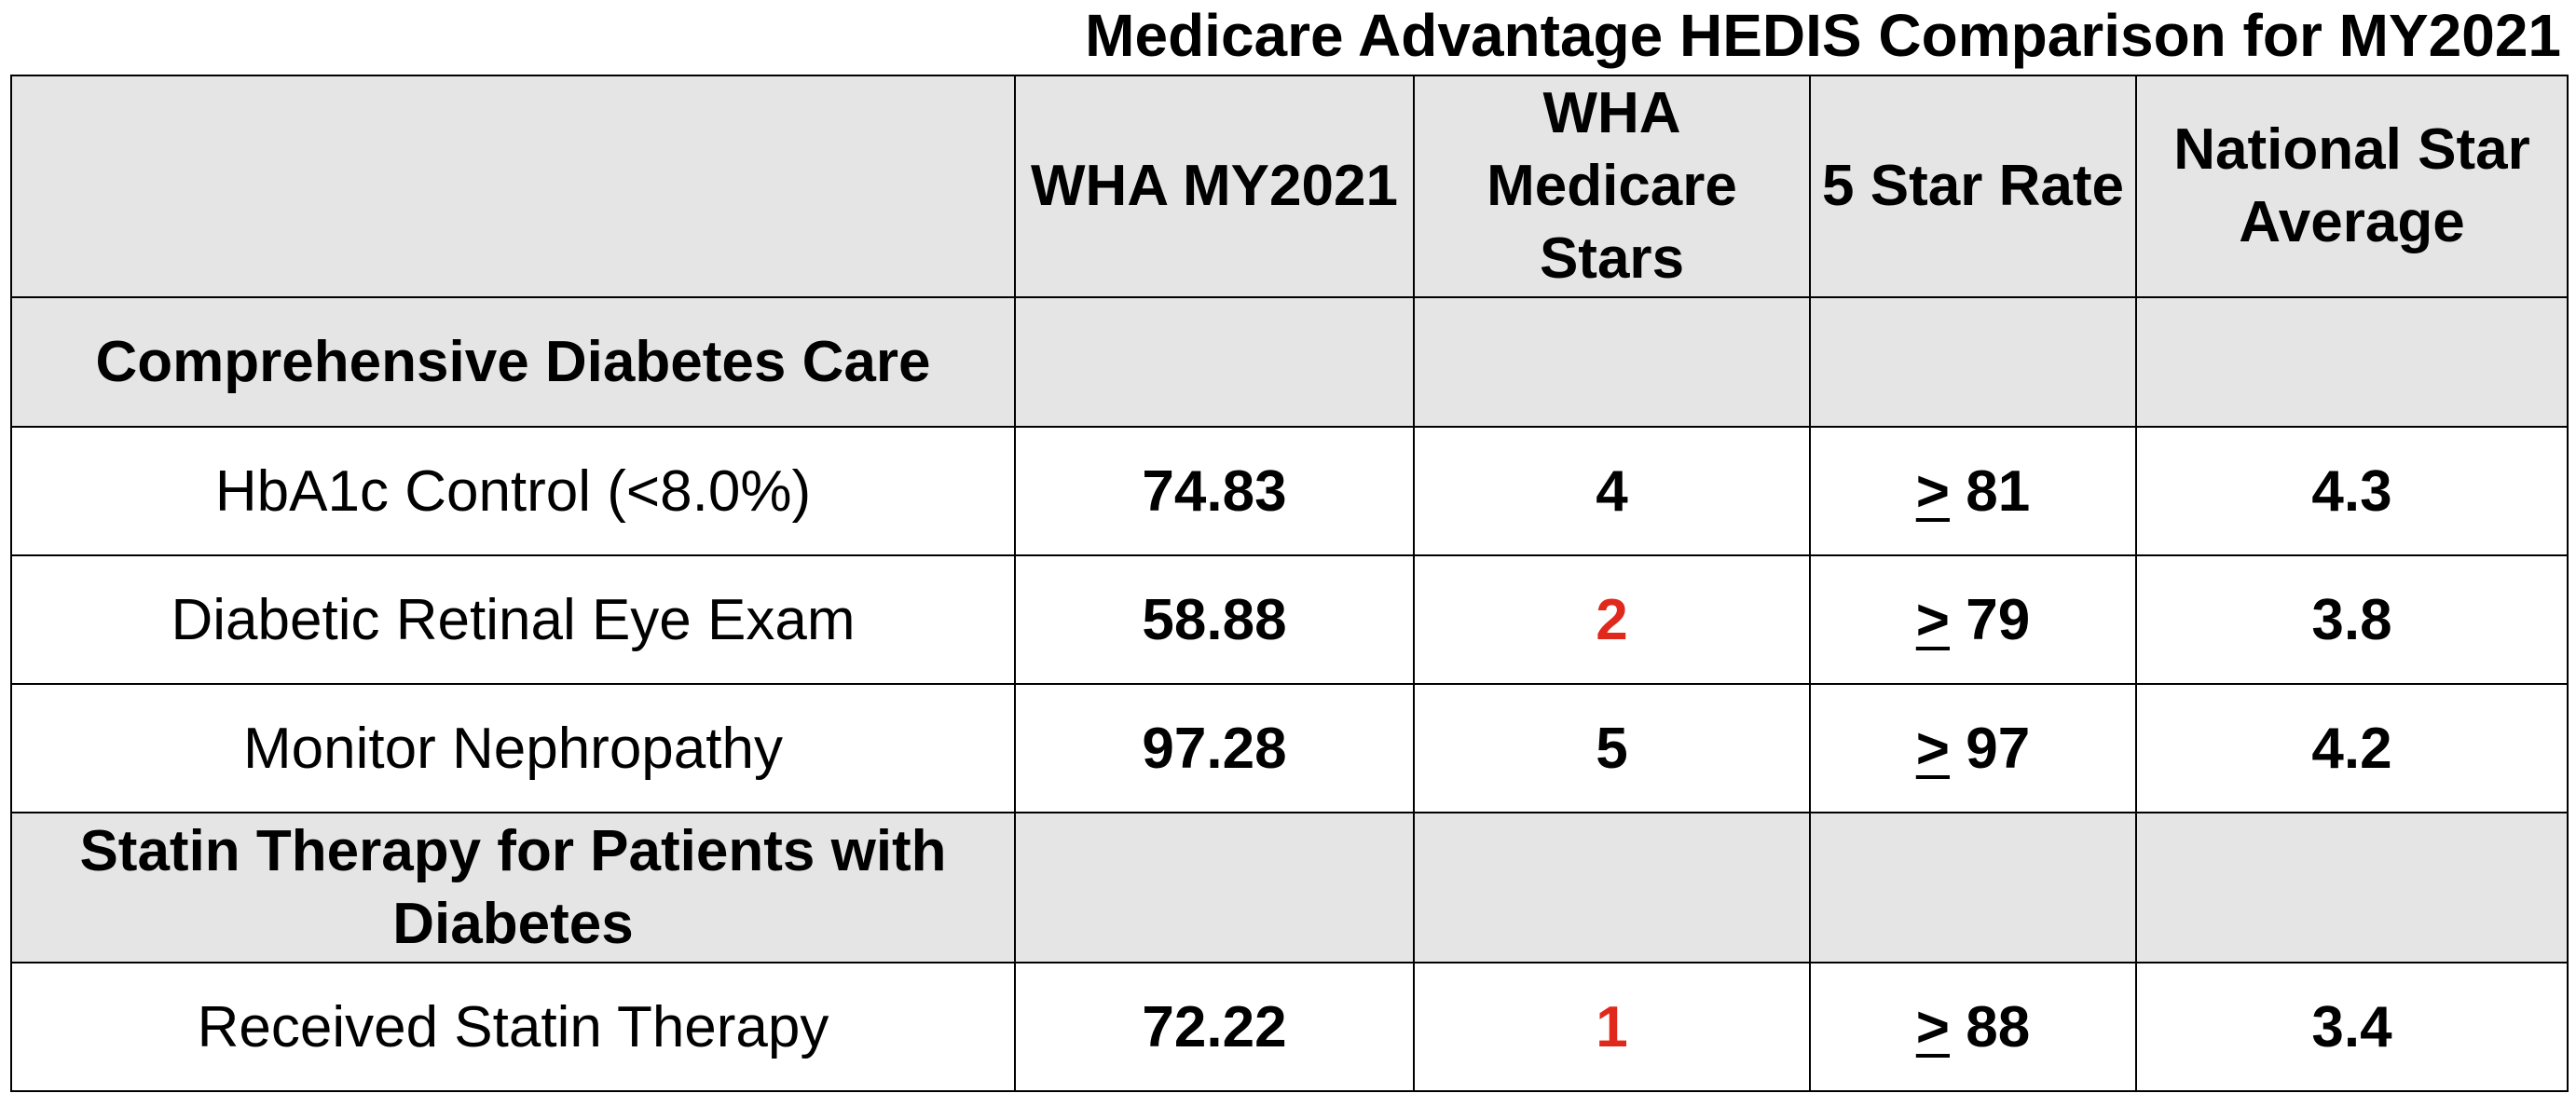  Describe the element at coordinates (1214, 619) in the screenshot. I see `wha-my2021-cell: 58.88` at that location.